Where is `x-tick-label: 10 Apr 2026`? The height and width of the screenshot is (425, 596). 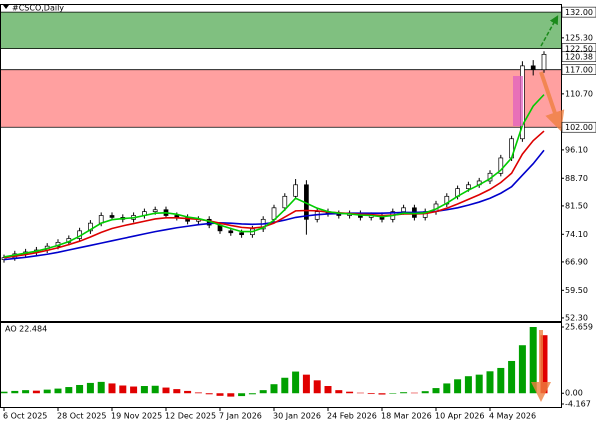 x-tick-label: 10 Apr 2026 is located at coordinates (459, 416).